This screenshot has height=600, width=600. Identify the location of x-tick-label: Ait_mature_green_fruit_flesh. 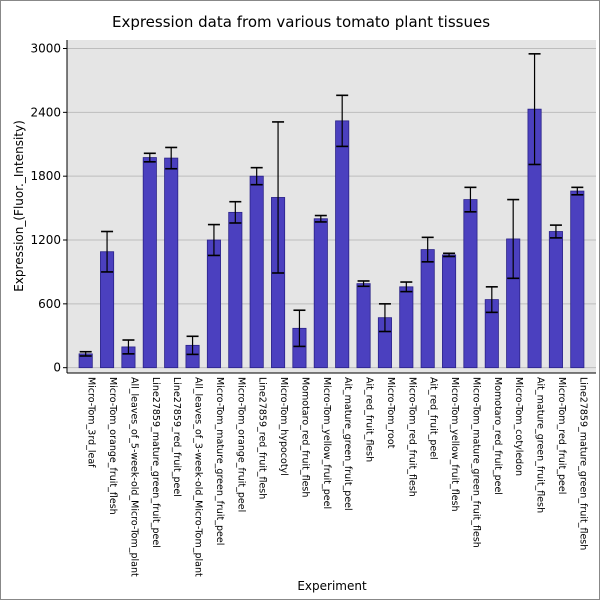
(540, 445).